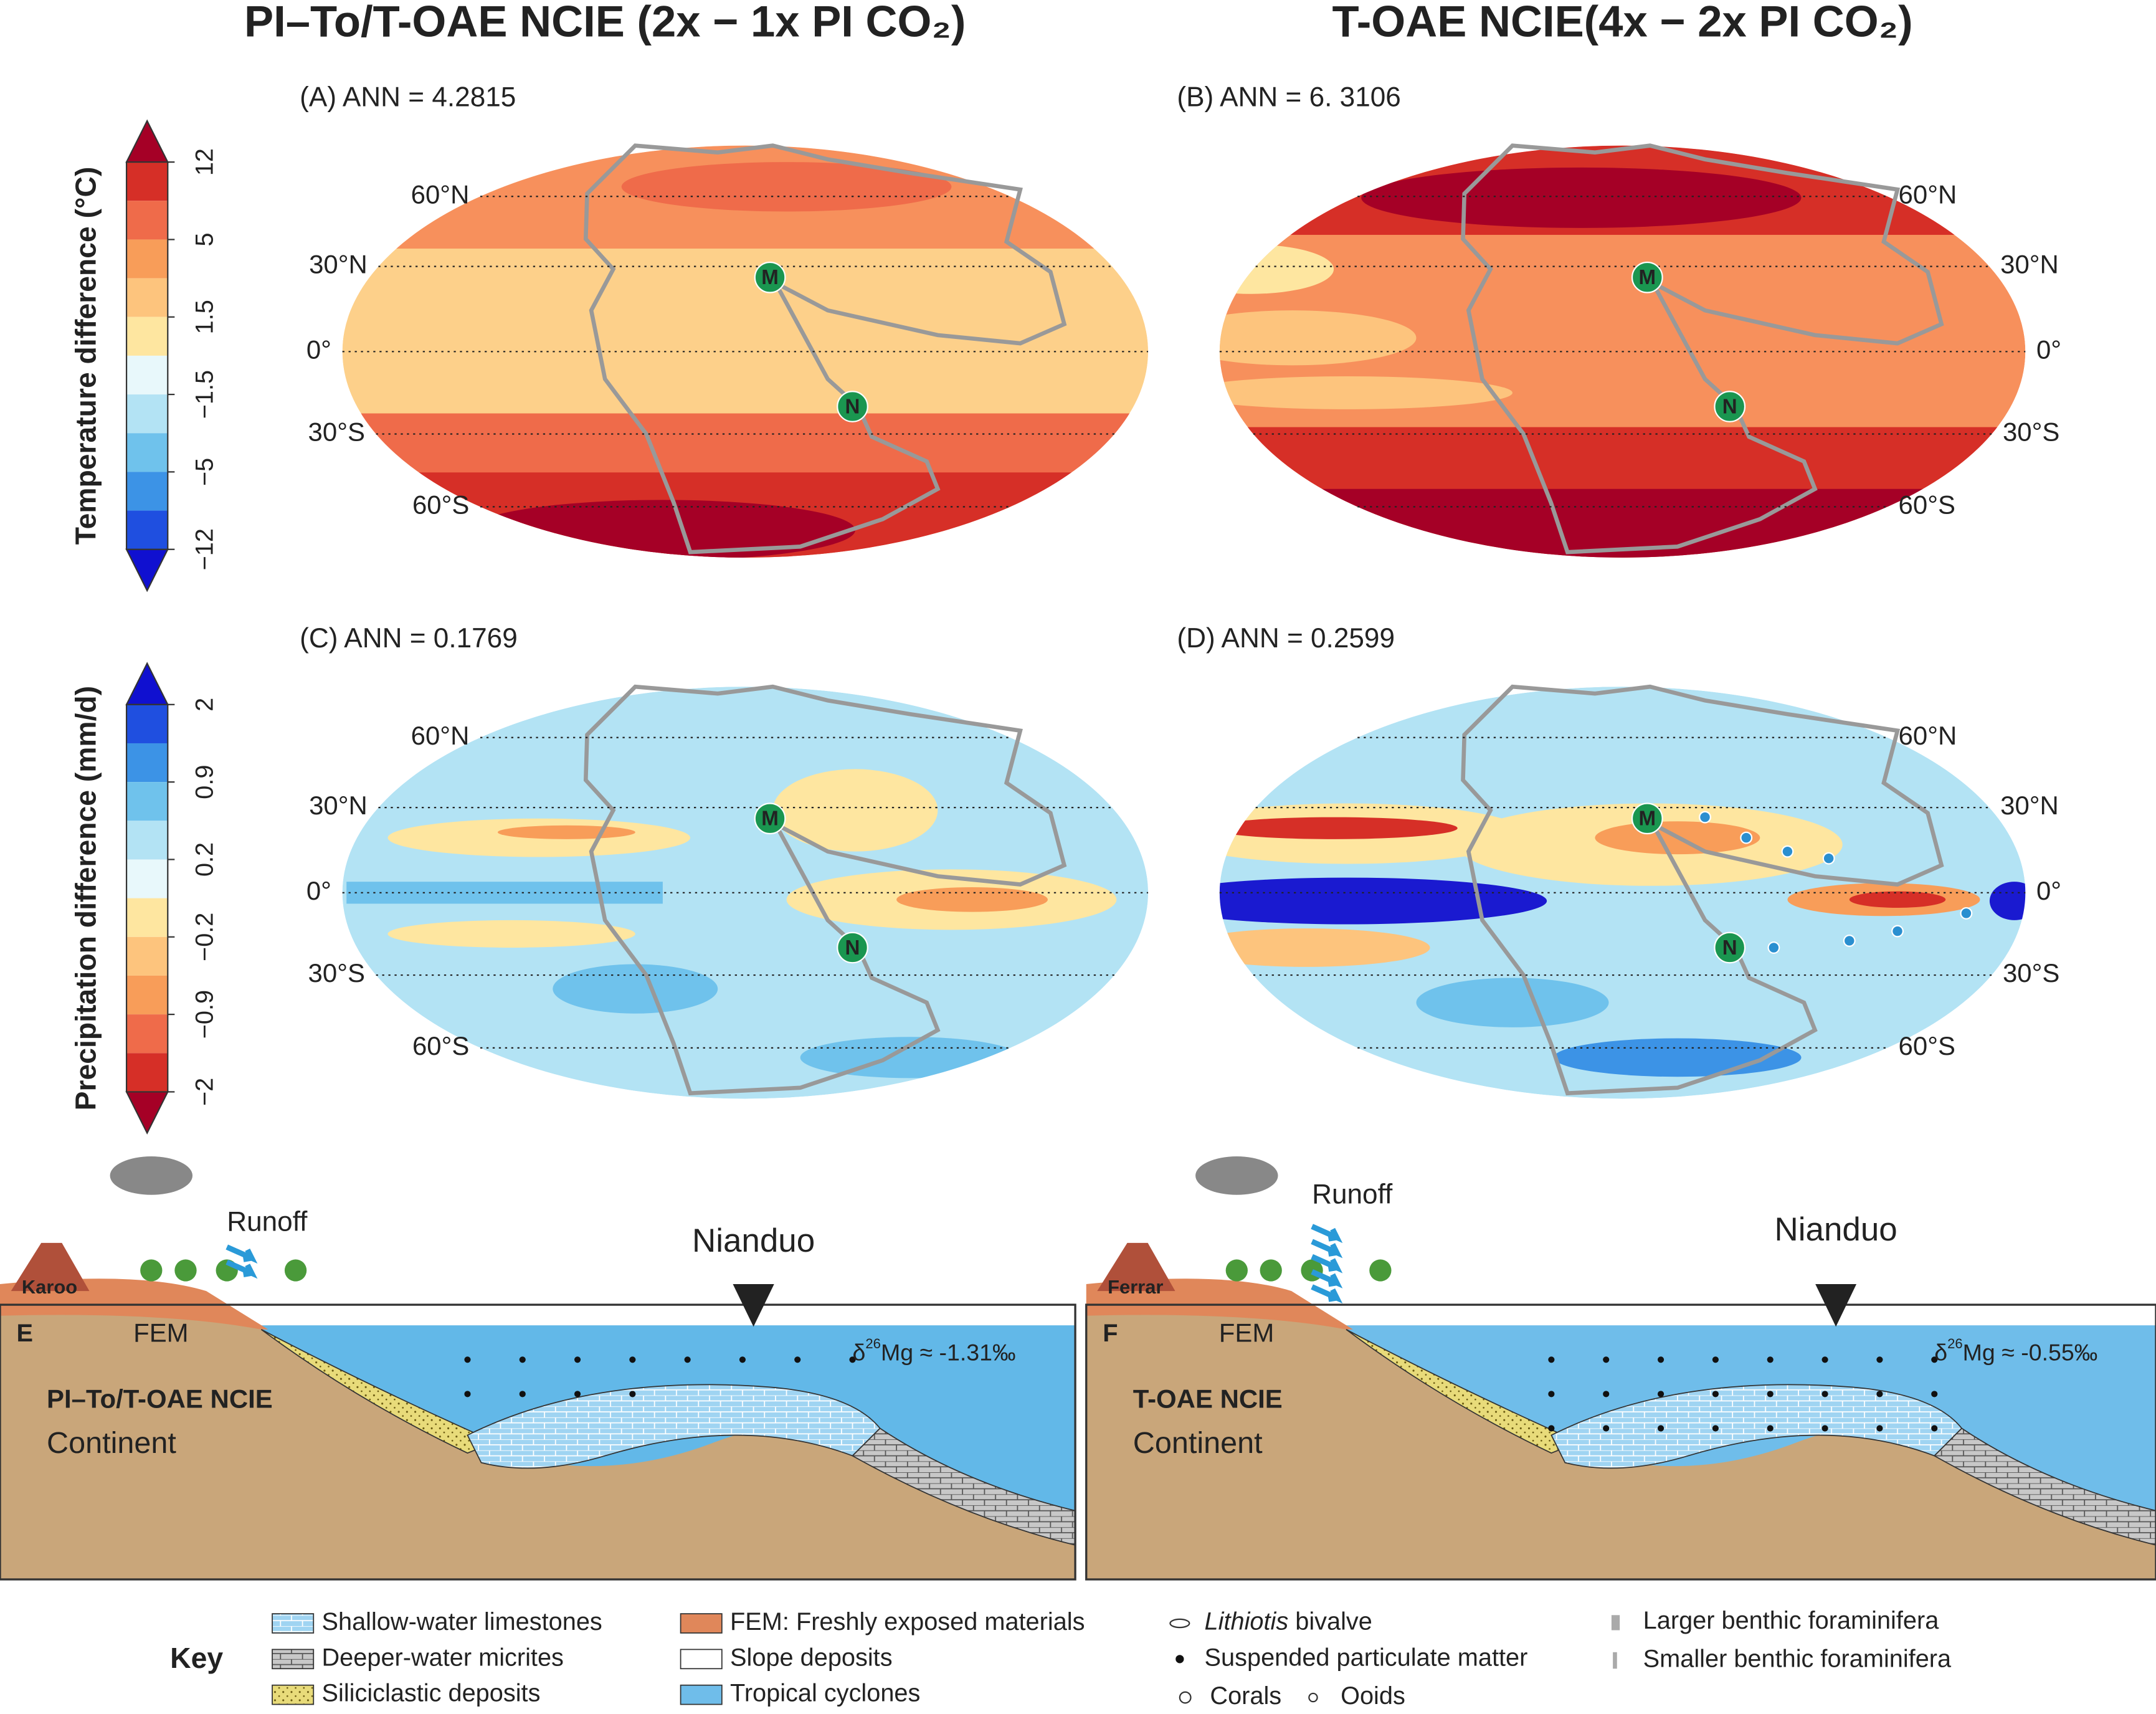 The width and height of the screenshot is (2156, 1714). Describe the element at coordinates (1647, 819) in the screenshot. I see `site-marker-label: M` at that location.